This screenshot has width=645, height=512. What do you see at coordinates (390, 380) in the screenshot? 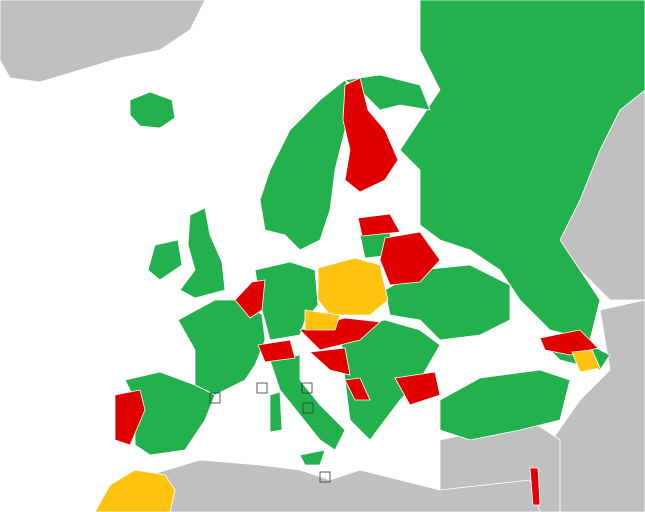
I see `balkans` at bounding box center [390, 380].